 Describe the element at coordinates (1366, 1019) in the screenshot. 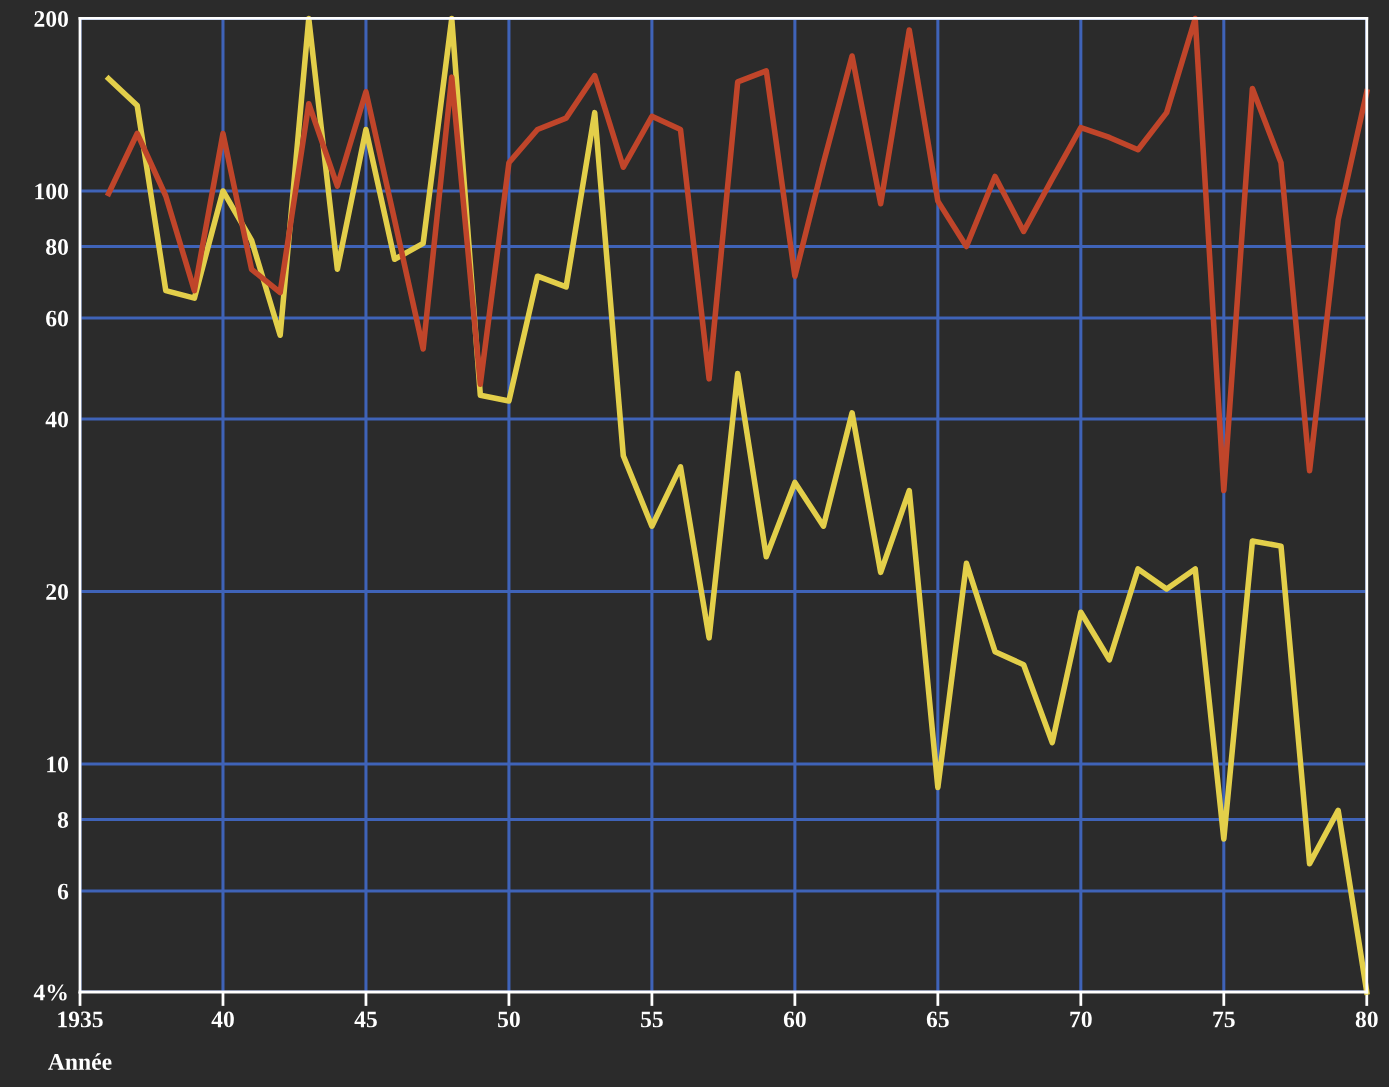

I see `x-tick-label: 80` at that location.